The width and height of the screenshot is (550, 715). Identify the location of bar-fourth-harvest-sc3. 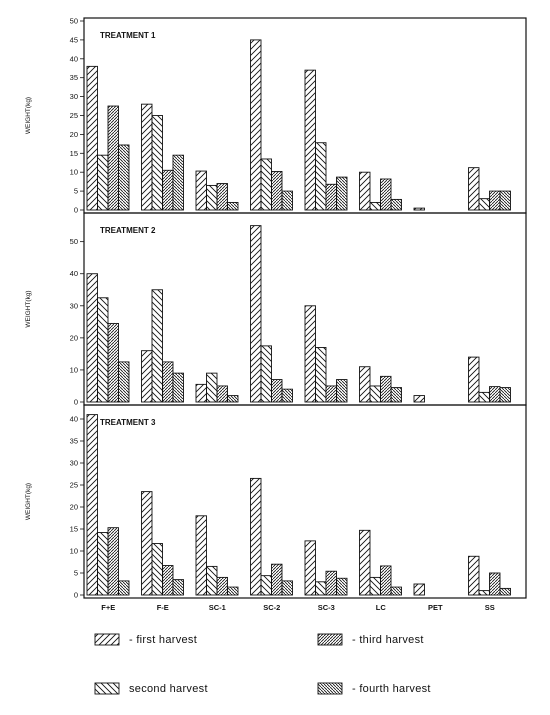
(342, 193).